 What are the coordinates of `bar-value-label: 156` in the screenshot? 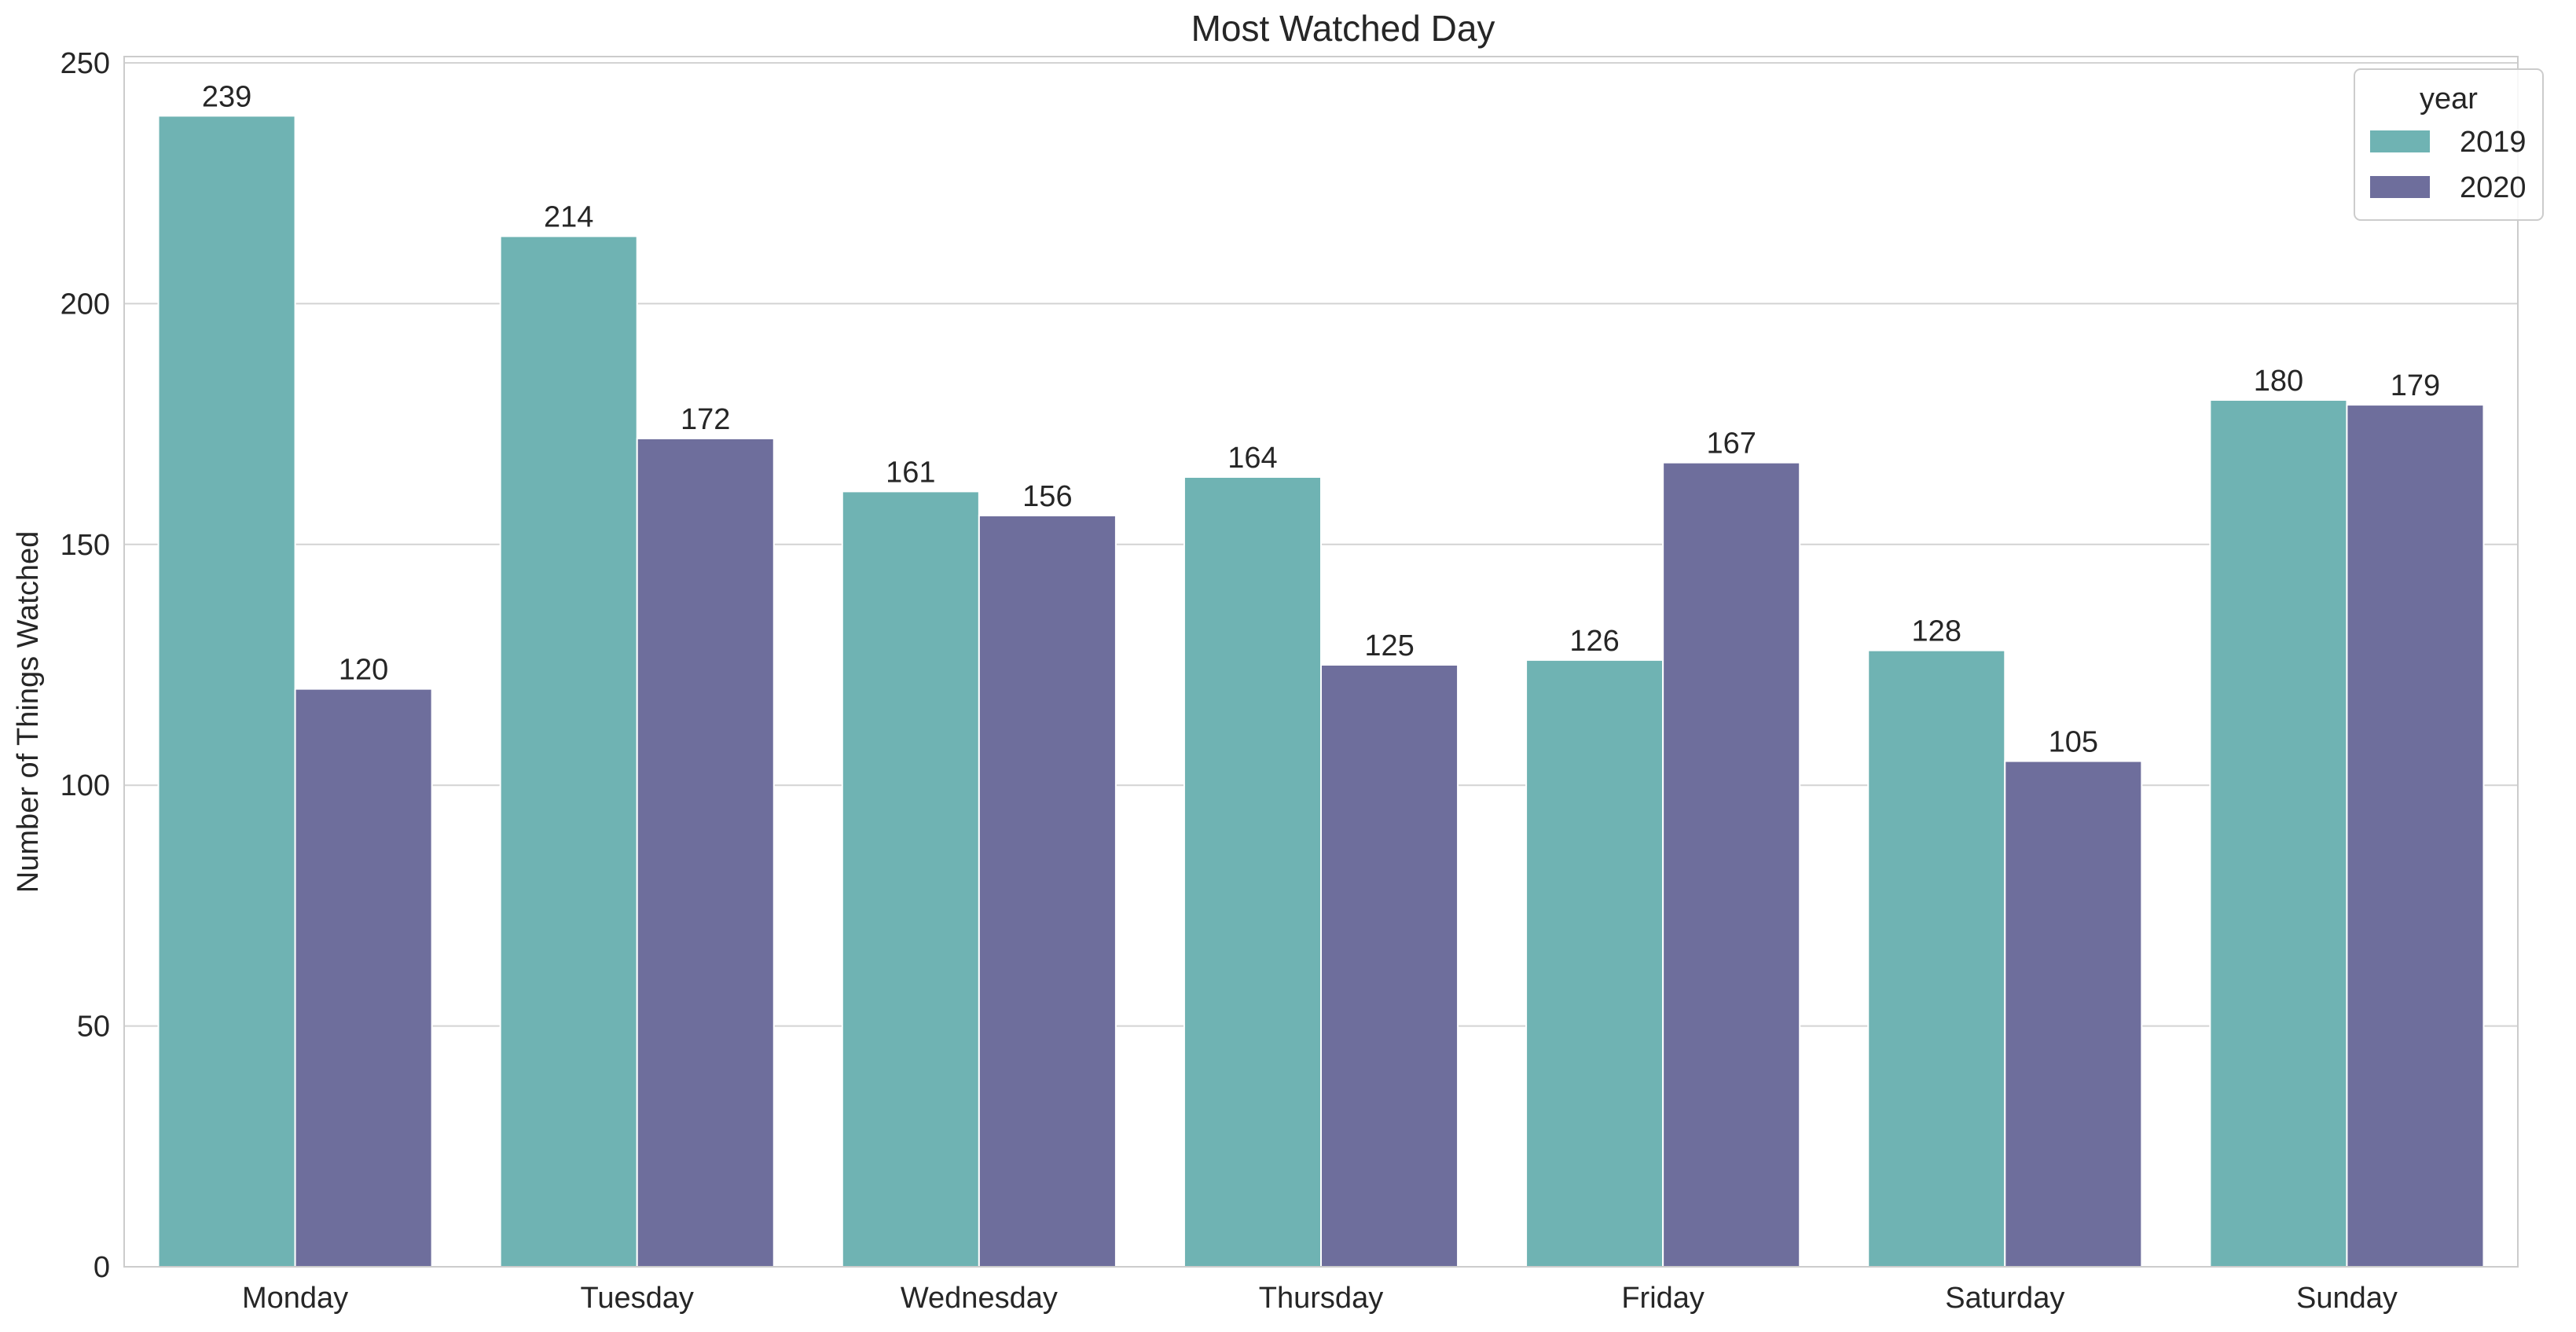 It's located at (1047, 496).